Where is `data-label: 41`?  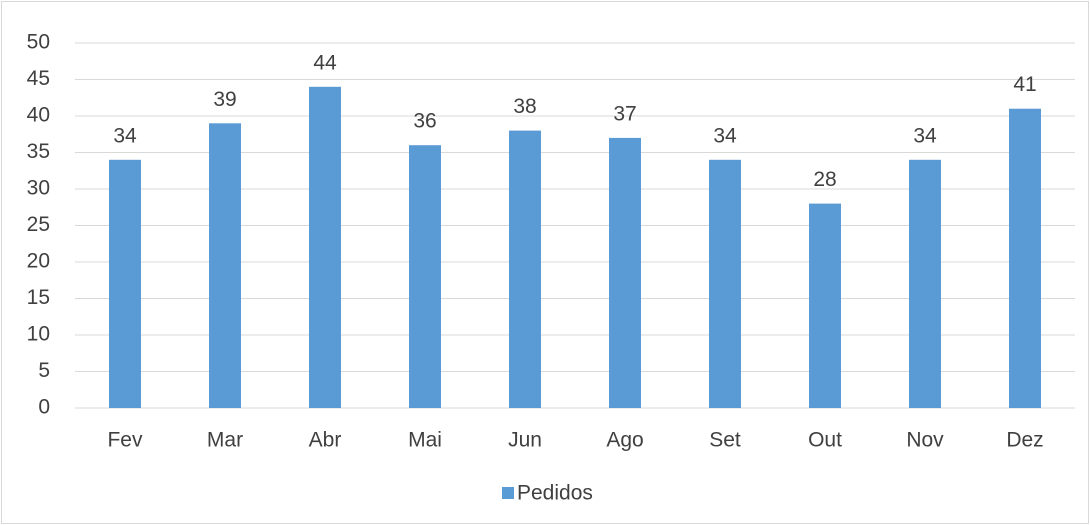
data-label: 41 is located at coordinates (1024, 84).